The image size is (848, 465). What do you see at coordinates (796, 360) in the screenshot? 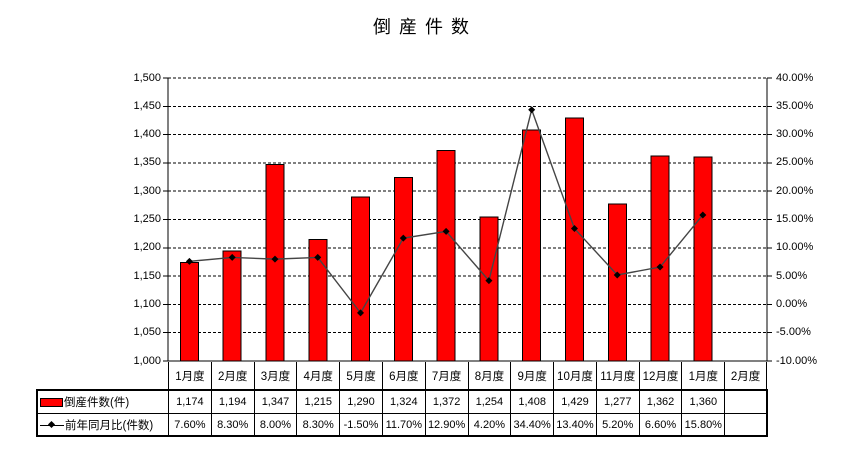
I see `y2-axis-tick-label: -10.00%` at bounding box center [796, 360].